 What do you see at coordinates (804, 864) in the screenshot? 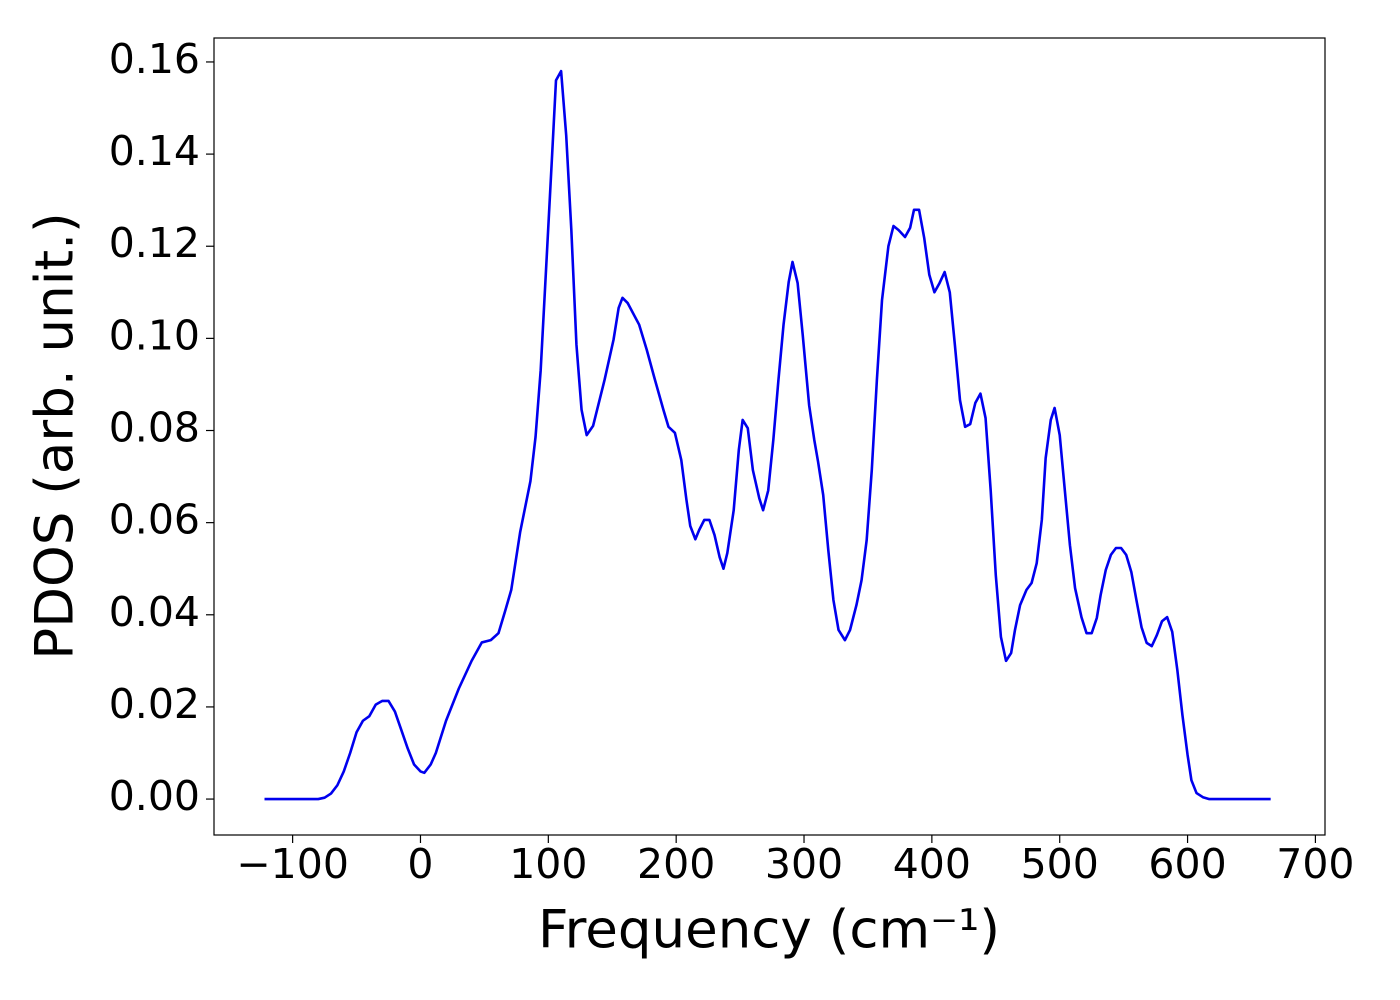
I see `x-tick-label: 300` at bounding box center [804, 864].